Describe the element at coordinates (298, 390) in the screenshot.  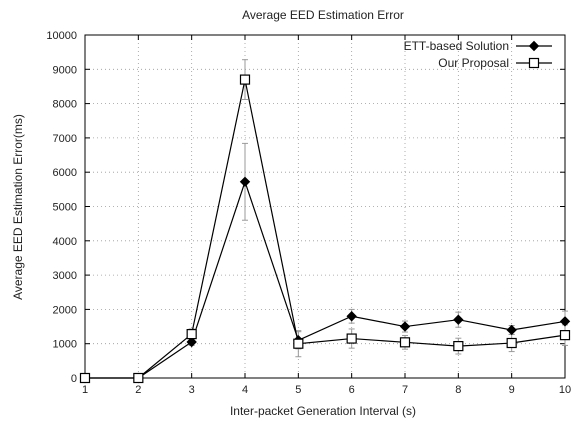
I see `x-tick-label: 5` at that location.